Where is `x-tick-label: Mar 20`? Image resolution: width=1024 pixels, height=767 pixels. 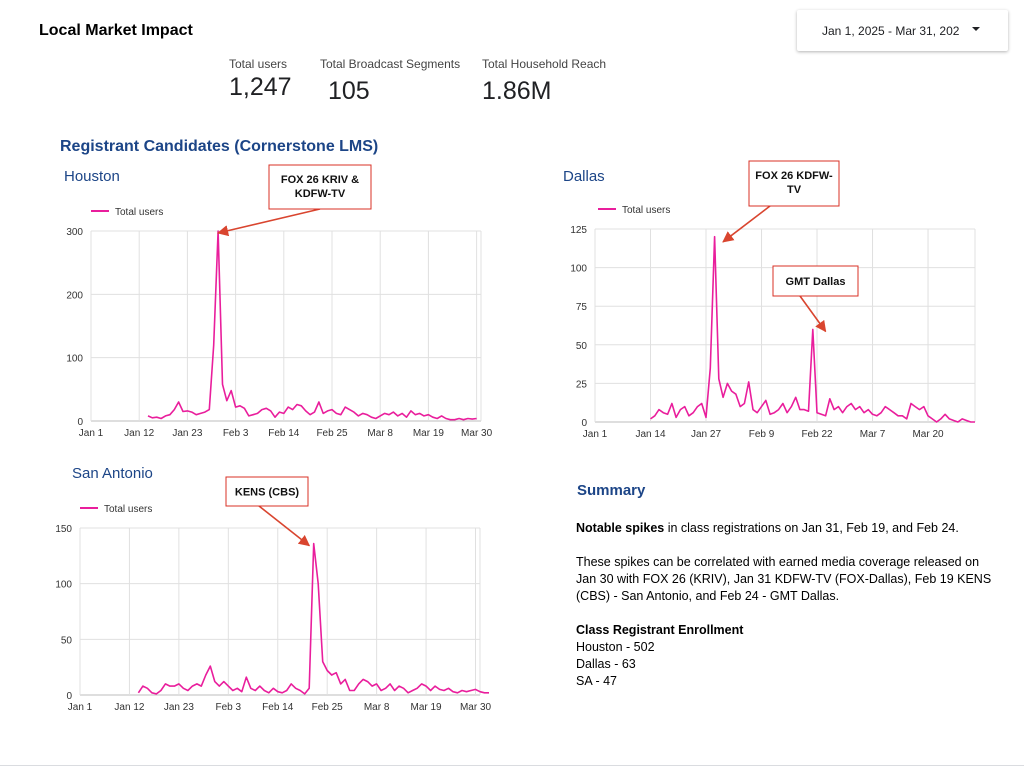
x-tick-label: Mar 20 is located at coordinates (928, 434).